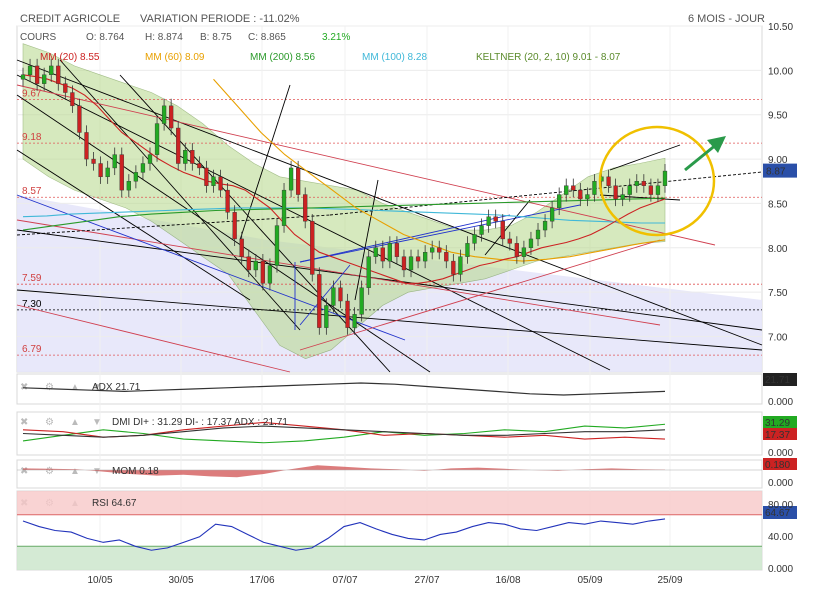 This screenshot has width=816, height=595. What do you see at coordinates (701, 157) in the screenshot?
I see `trend-arrow-shaft` at bounding box center [701, 157].